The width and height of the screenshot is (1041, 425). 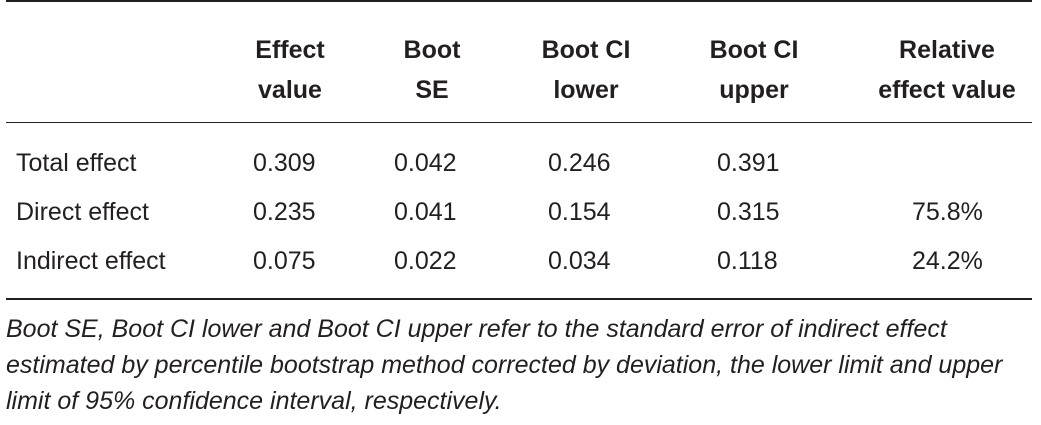 What do you see at coordinates (748, 212) in the screenshot?
I see `cell-upper: 0.315` at bounding box center [748, 212].